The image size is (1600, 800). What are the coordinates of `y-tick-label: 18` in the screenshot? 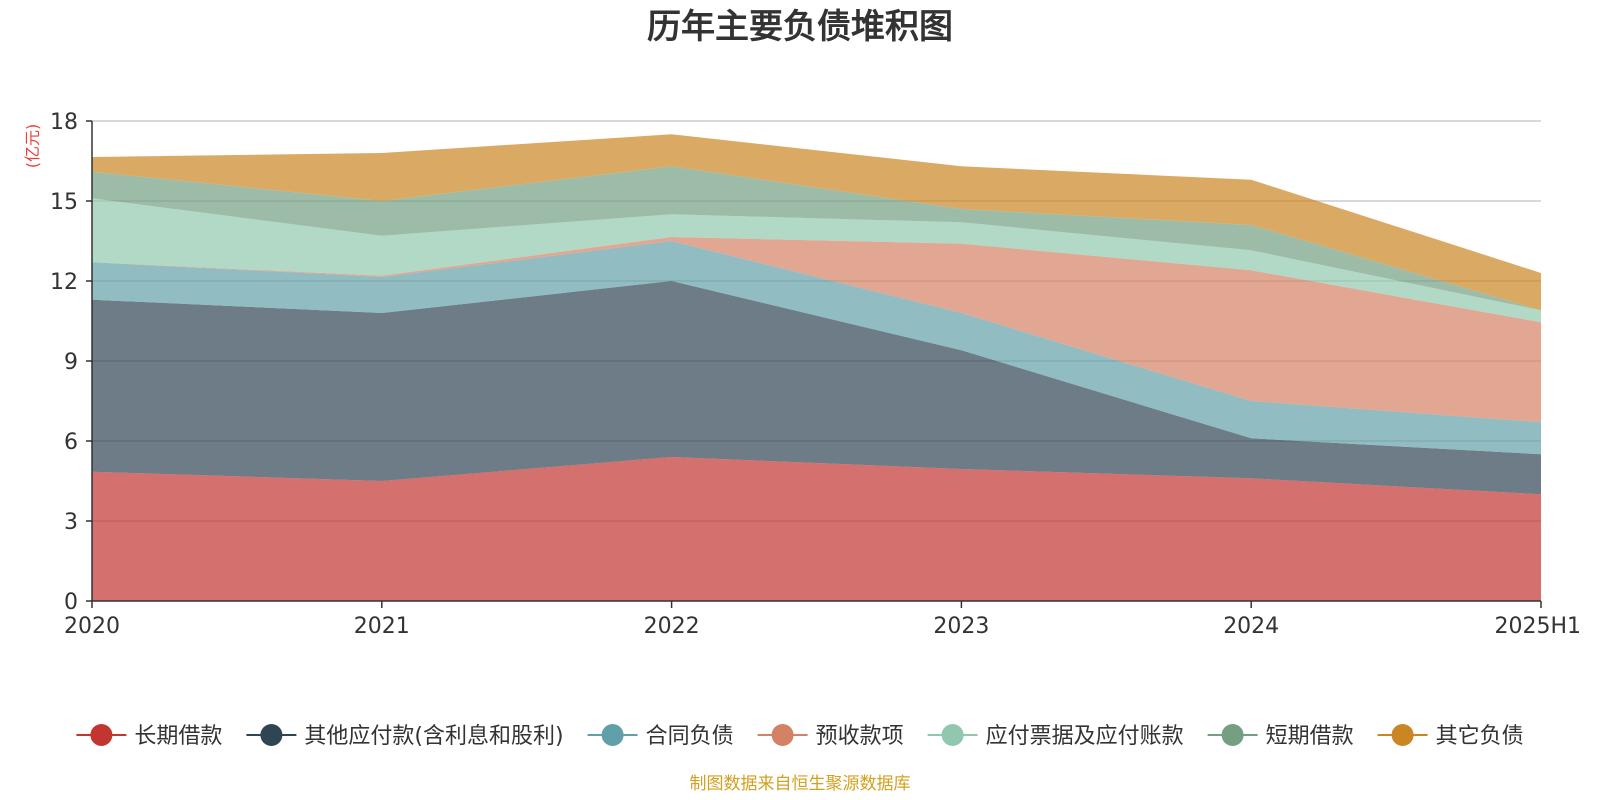 It's located at (64, 122).